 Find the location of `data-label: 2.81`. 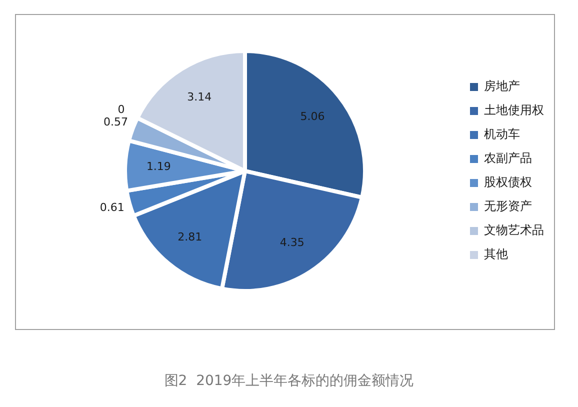

data-label: 2.81 is located at coordinates (190, 237).